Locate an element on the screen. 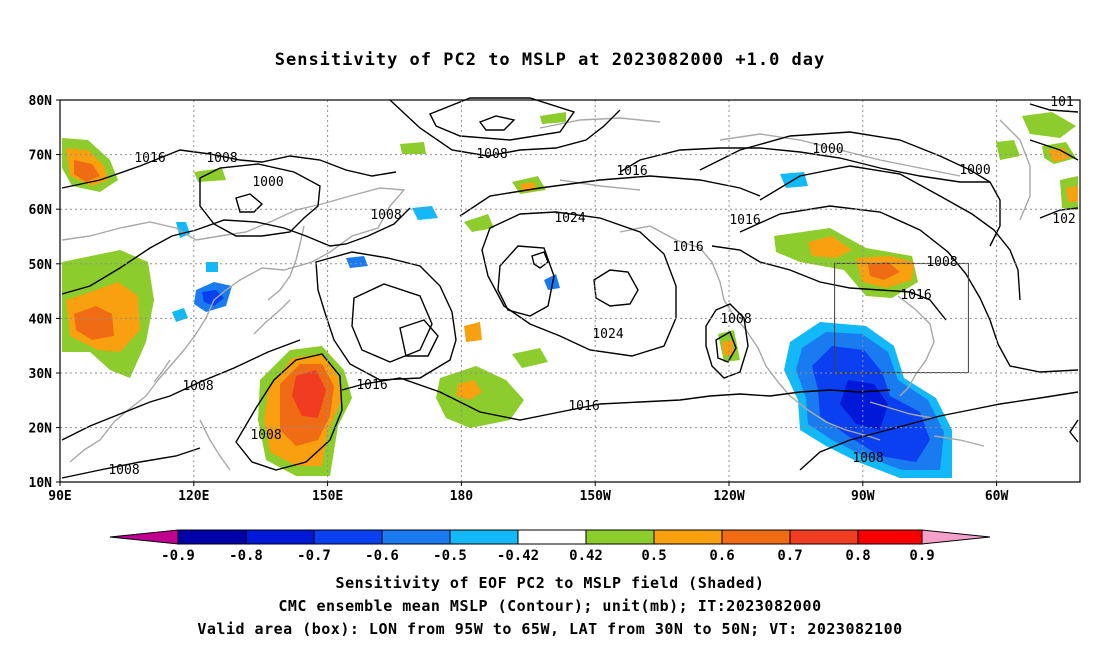 The image size is (1100, 650). lon-label-90w: 90W is located at coordinates (863, 496).